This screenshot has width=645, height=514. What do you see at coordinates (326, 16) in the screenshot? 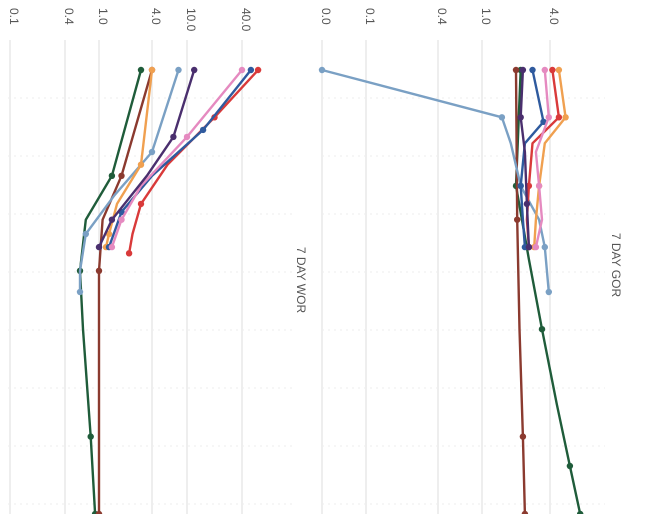
I see `tick-label: 0.0` at bounding box center [326, 16].